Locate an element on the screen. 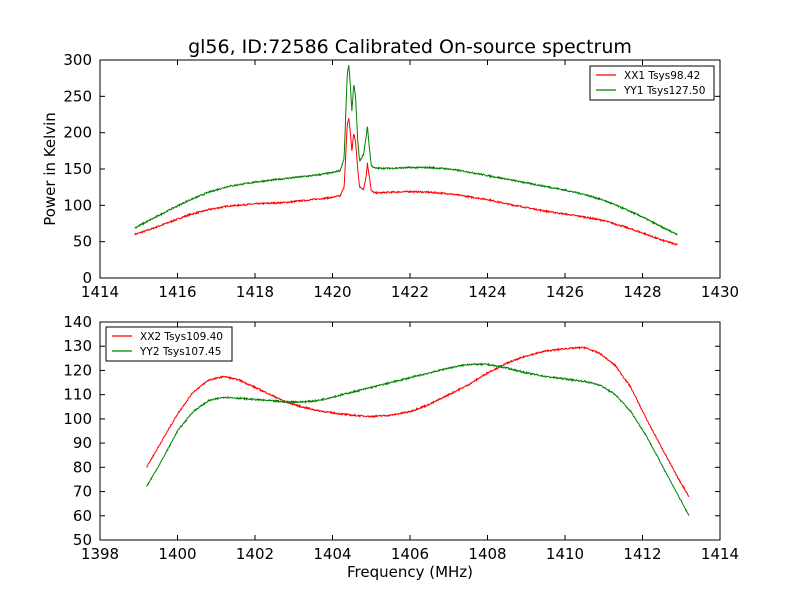  y-tick-label: 70 is located at coordinates (82, 492).